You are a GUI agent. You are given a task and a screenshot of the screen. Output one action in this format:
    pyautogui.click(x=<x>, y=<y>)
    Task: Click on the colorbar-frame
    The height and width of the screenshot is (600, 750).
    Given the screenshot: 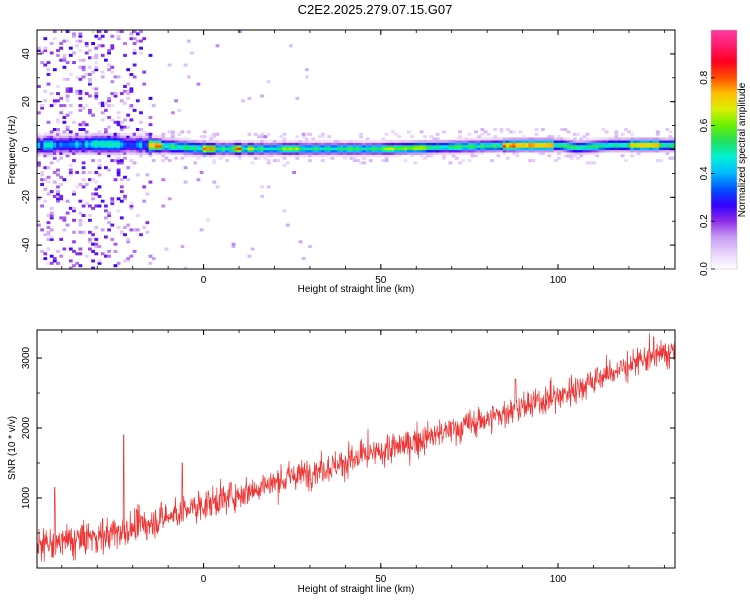 What is the action you would take?
    pyautogui.click(x=724, y=149)
    